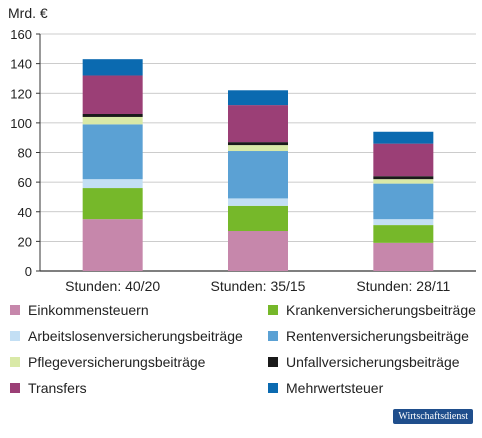 This screenshot has width=482, height=438. Describe the element at coordinates (21, 64) in the screenshot. I see `y-tick-label: 140` at that location.